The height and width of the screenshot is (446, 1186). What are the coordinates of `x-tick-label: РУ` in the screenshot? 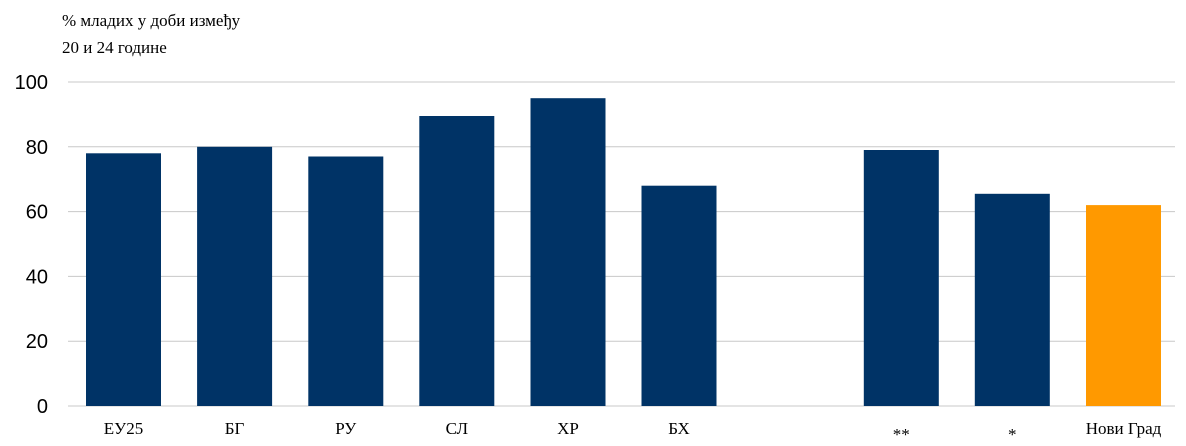 It's located at (346, 428).